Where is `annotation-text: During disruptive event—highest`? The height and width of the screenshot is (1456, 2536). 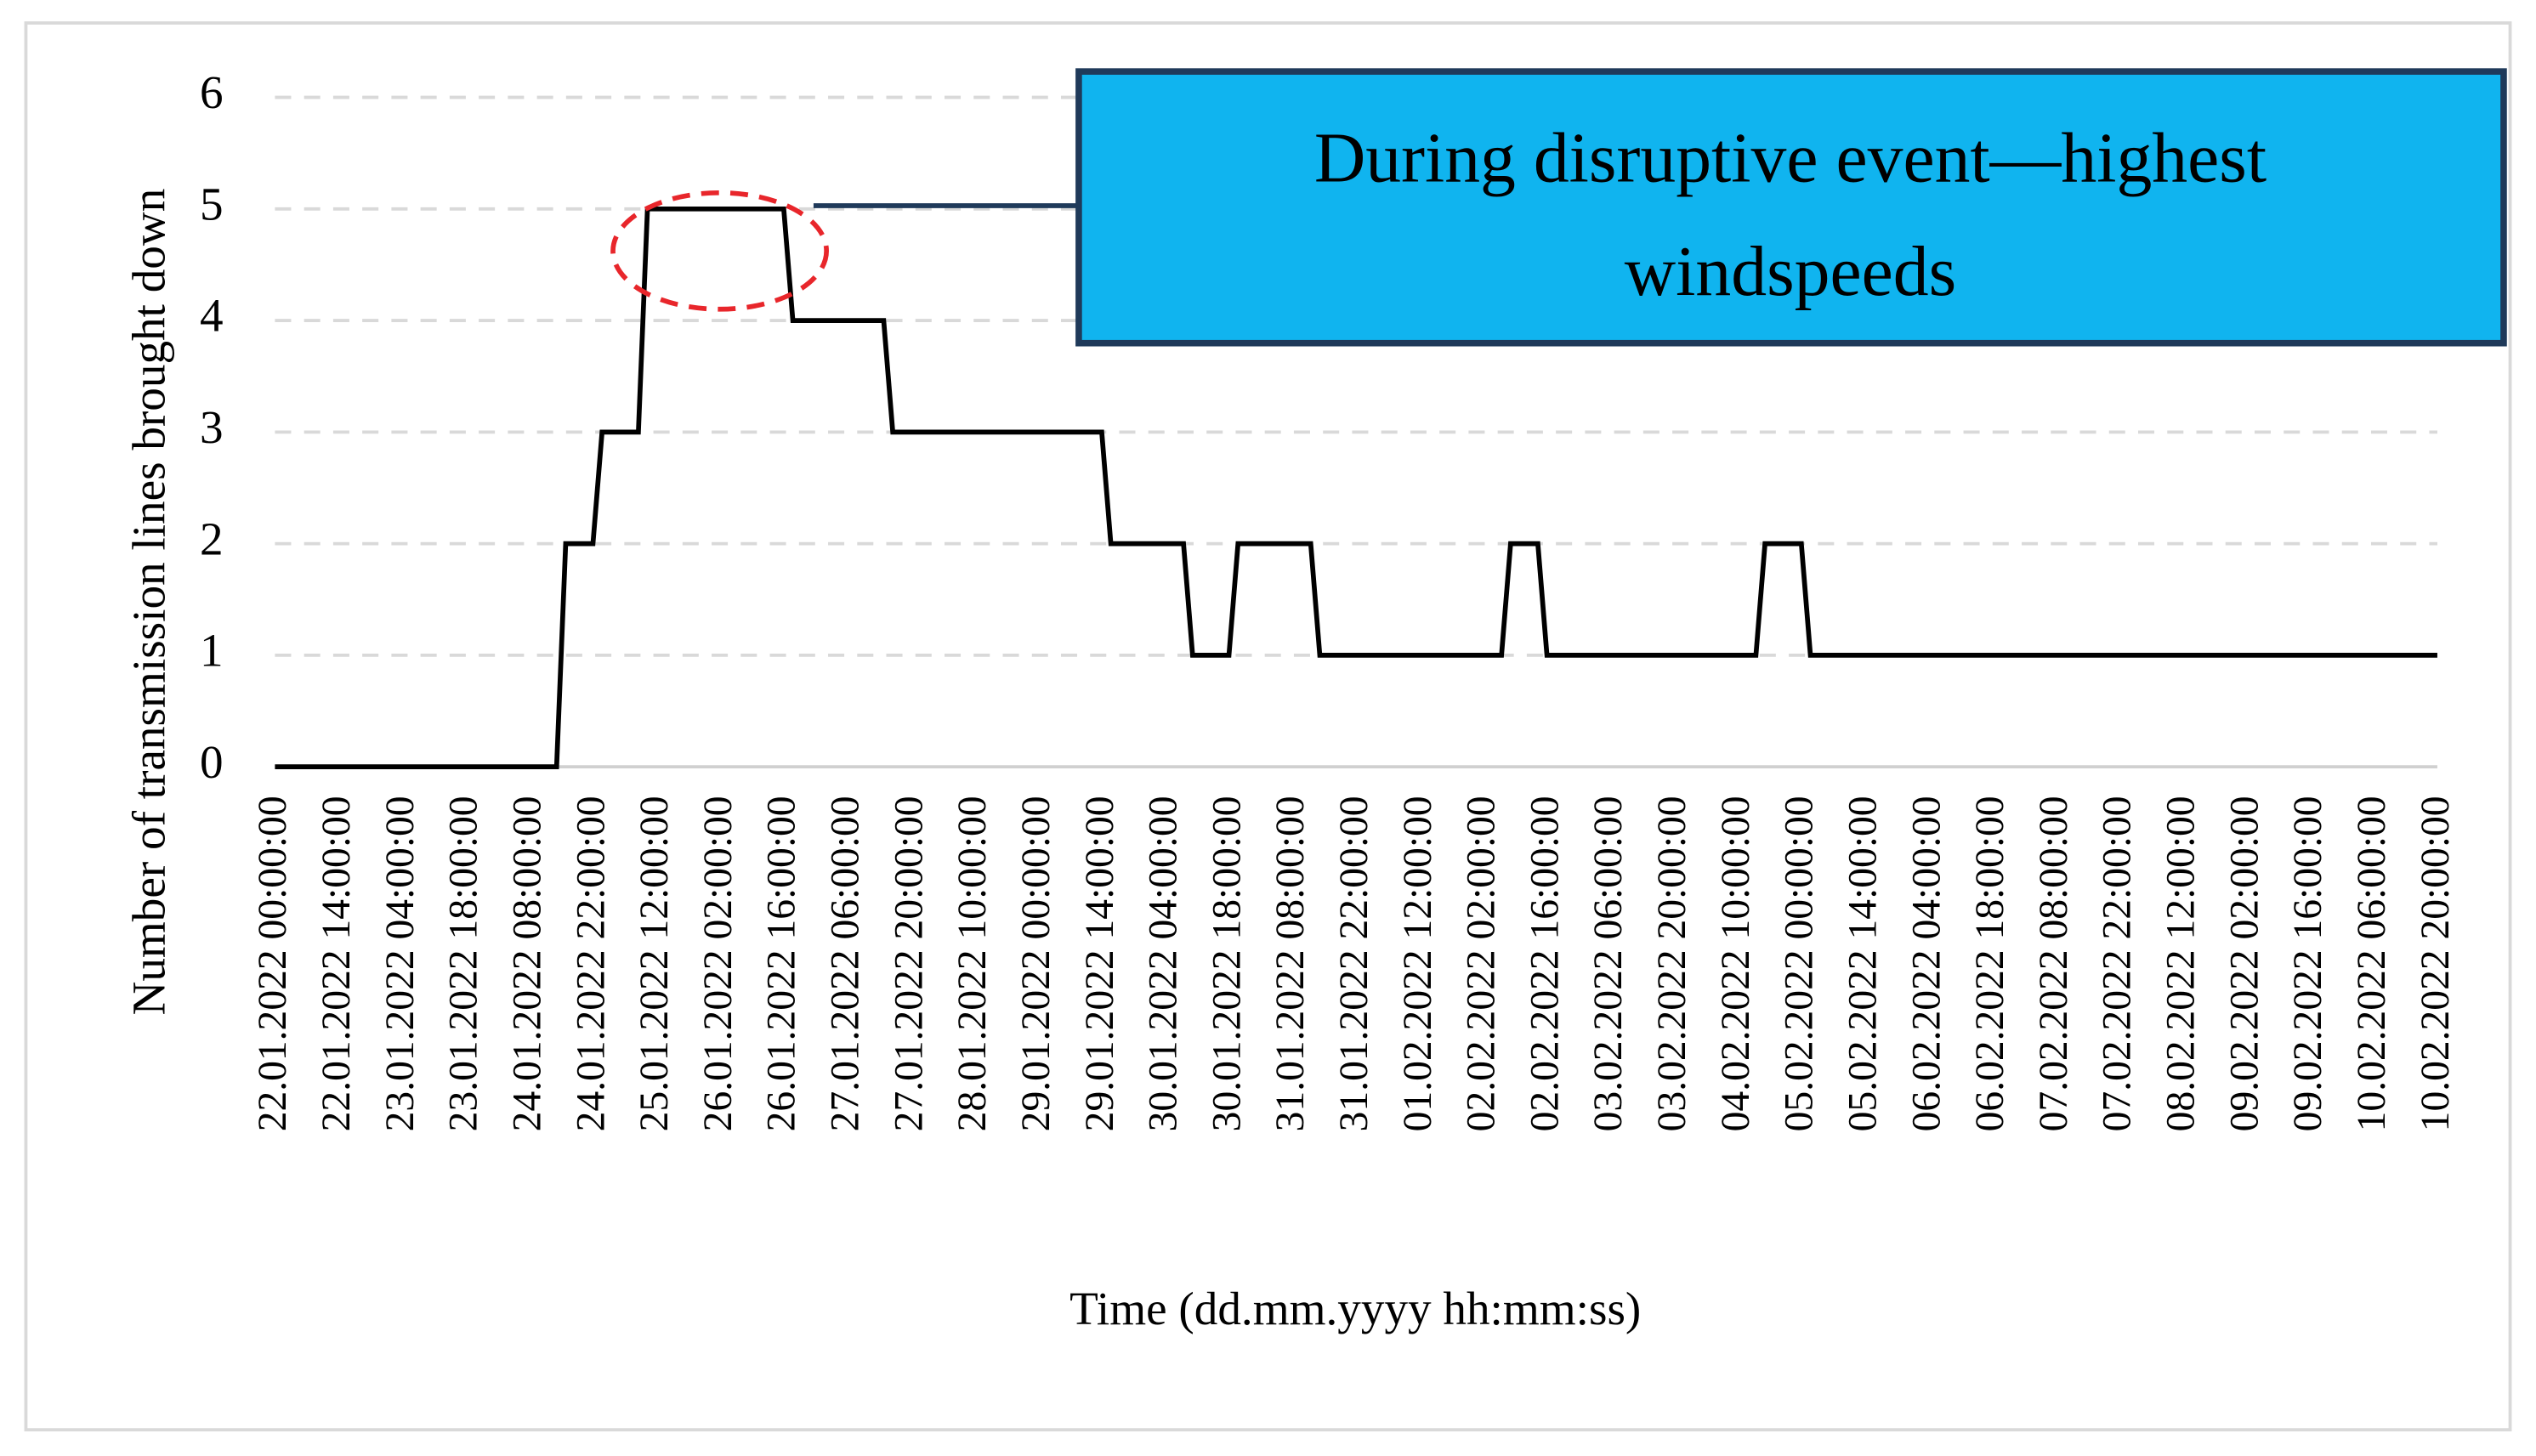 annotation-text: During disruptive event—highest is located at coordinates (1790, 158).